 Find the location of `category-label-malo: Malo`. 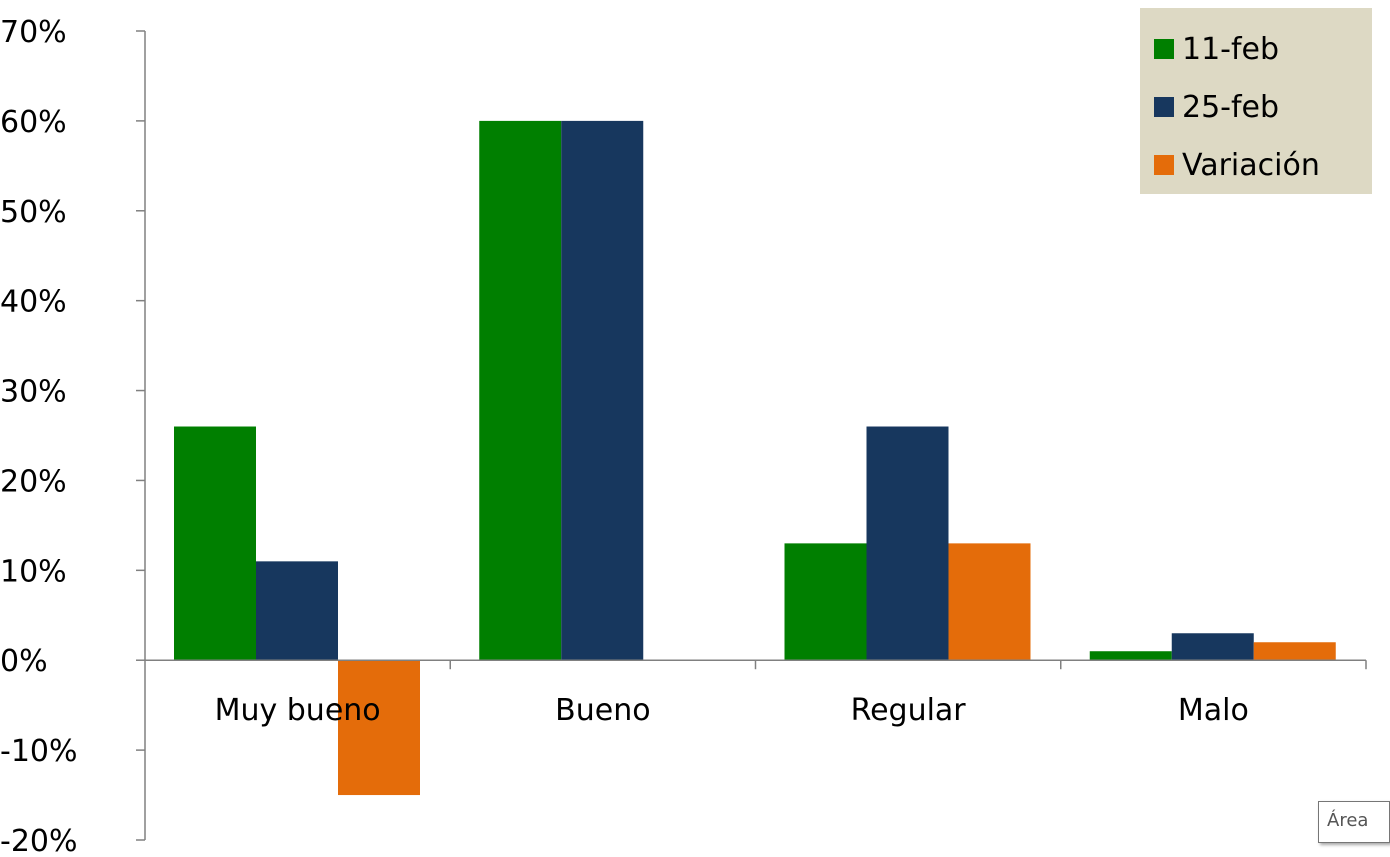

category-label-malo: Malo is located at coordinates (1213, 710).